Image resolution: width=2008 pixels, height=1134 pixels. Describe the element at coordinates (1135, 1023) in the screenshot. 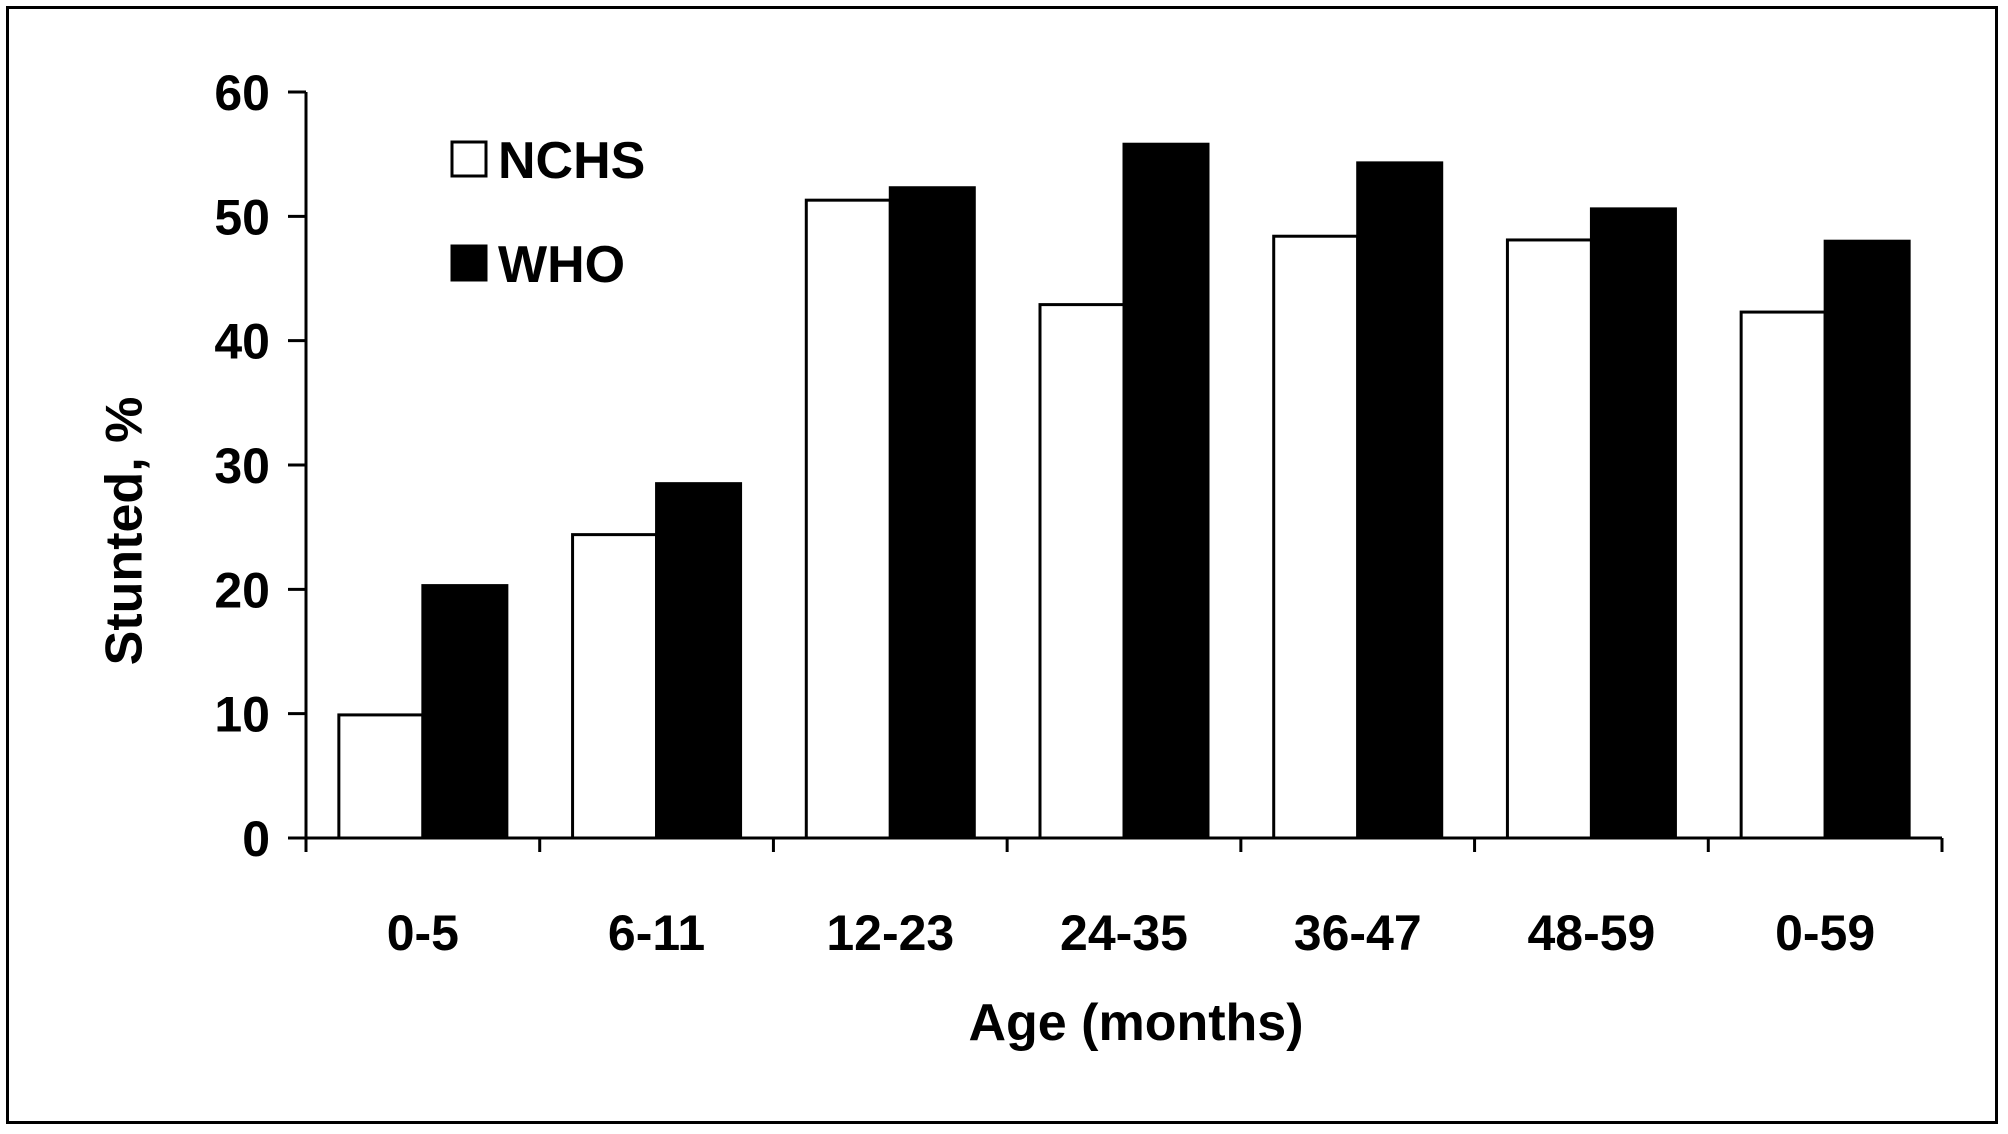

I see `x-axis-title: Age (months)` at that location.